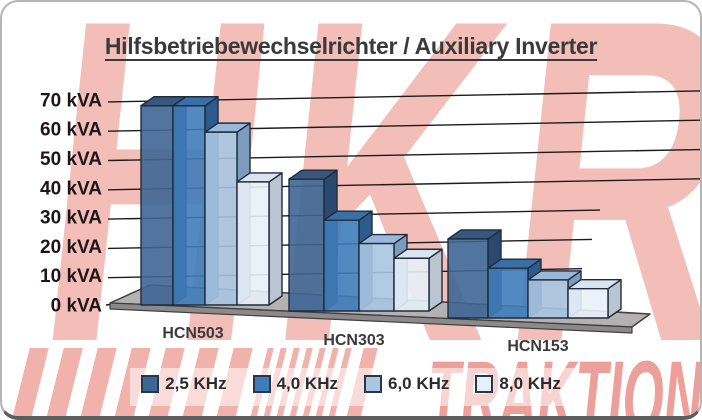 This screenshot has width=702, height=420. I want to click on bar-hcn153-s3, so click(548, 299).